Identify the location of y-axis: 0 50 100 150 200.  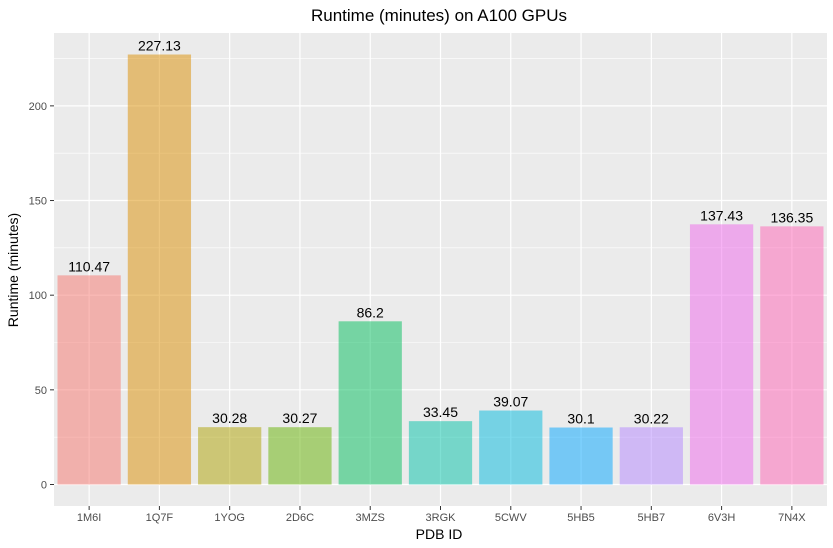
(41, 296).